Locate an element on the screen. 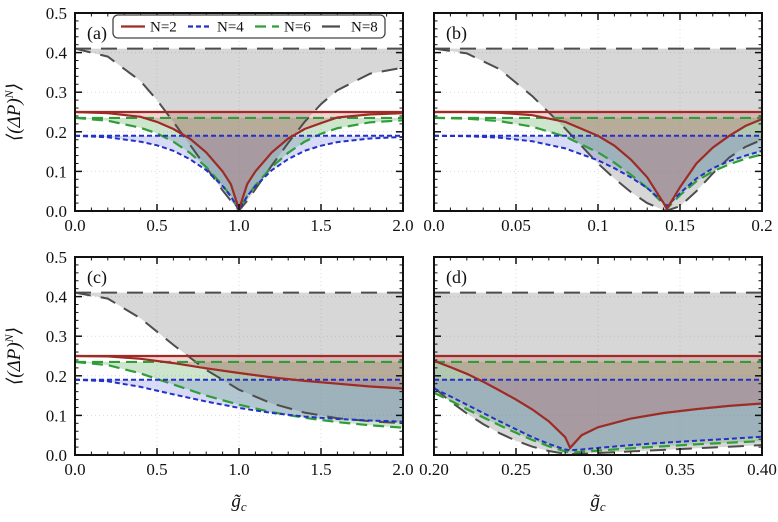  legend-label: N=8 is located at coordinates (364, 28).